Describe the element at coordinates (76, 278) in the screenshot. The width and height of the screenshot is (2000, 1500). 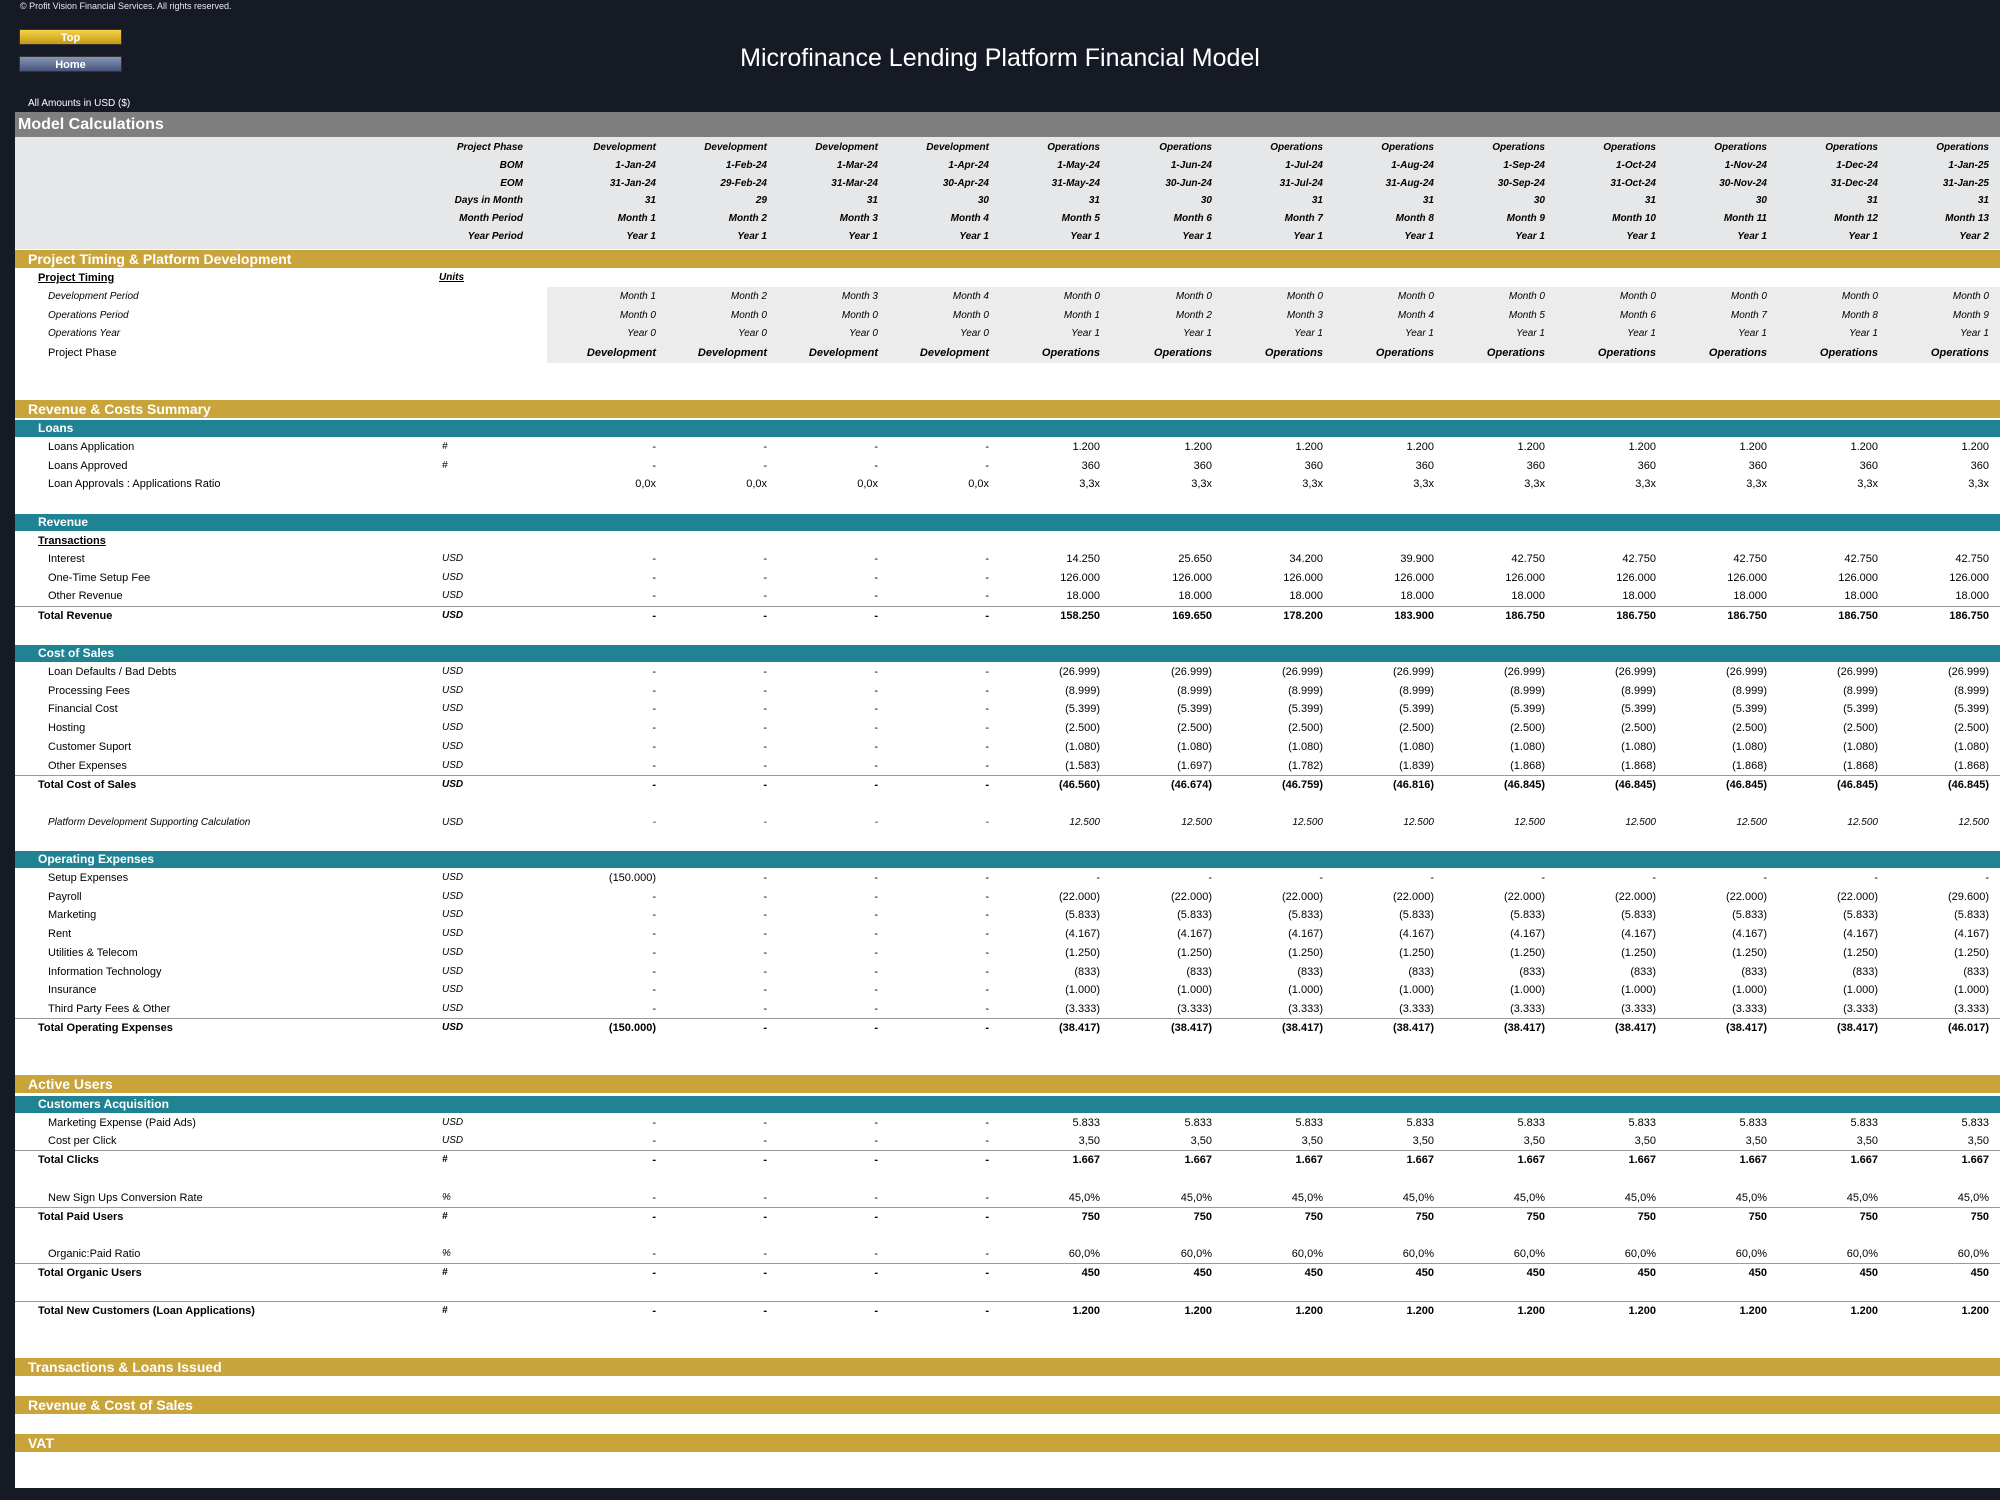
I see `project-timing-label: Project Timing` at that location.